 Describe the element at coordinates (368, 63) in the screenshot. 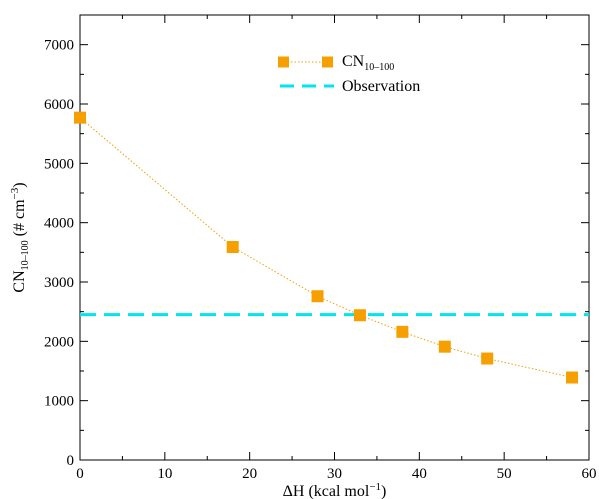

I see `legend-series-label: CN10–100` at that location.